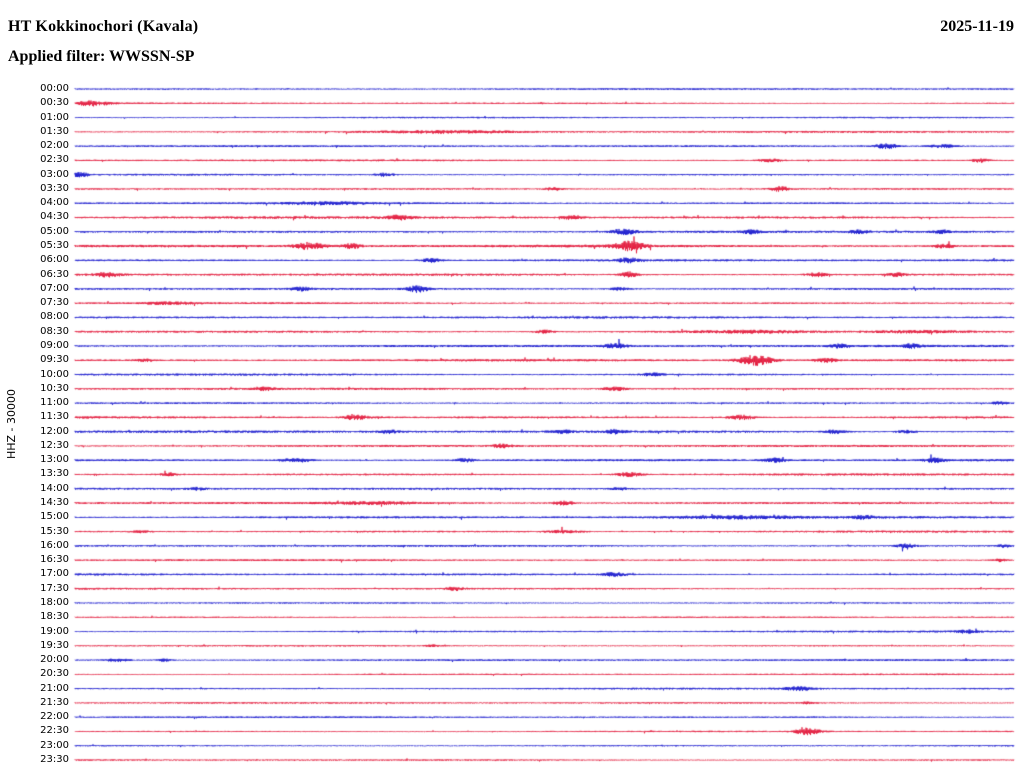  What do you see at coordinates (54, 460) in the screenshot?
I see `trace-label: 13:00` at bounding box center [54, 460].